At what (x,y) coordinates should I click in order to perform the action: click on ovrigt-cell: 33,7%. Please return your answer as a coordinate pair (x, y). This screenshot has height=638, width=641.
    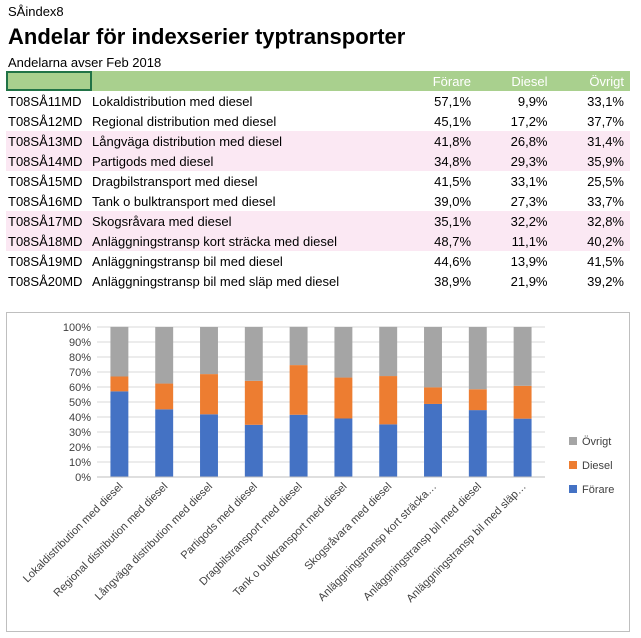
    Looking at the image, I should click on (605, 201).